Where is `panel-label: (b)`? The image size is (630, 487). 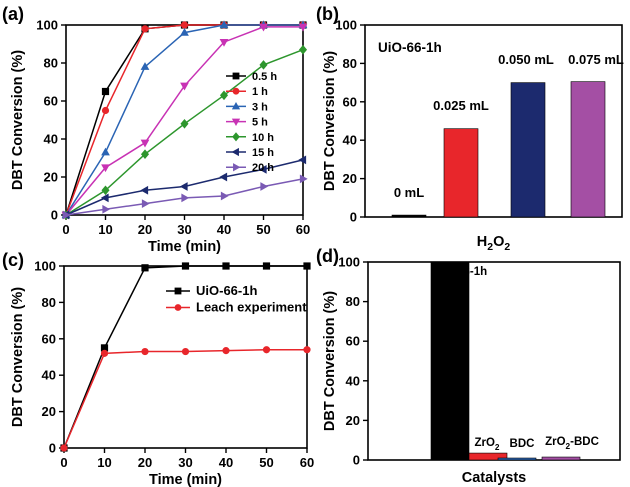
panel-label: (b) is located at coordinates (327, 14).